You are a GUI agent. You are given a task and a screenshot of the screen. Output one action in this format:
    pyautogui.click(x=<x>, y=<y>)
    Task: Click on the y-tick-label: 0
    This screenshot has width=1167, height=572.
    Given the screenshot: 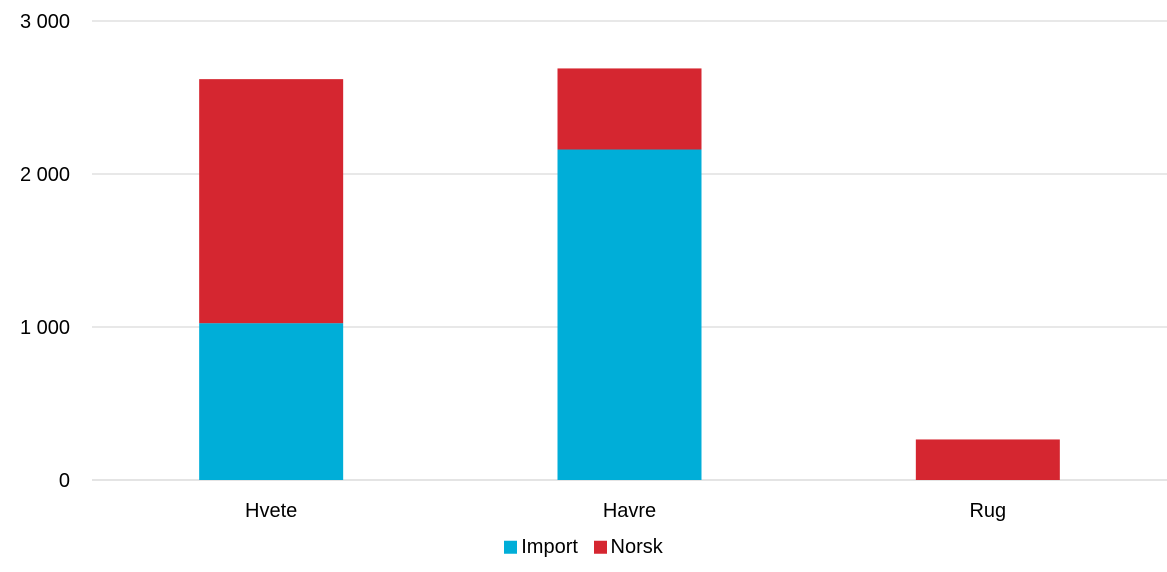 What is the action you would take?
    pyautogui.click(x=64, y=481)
    